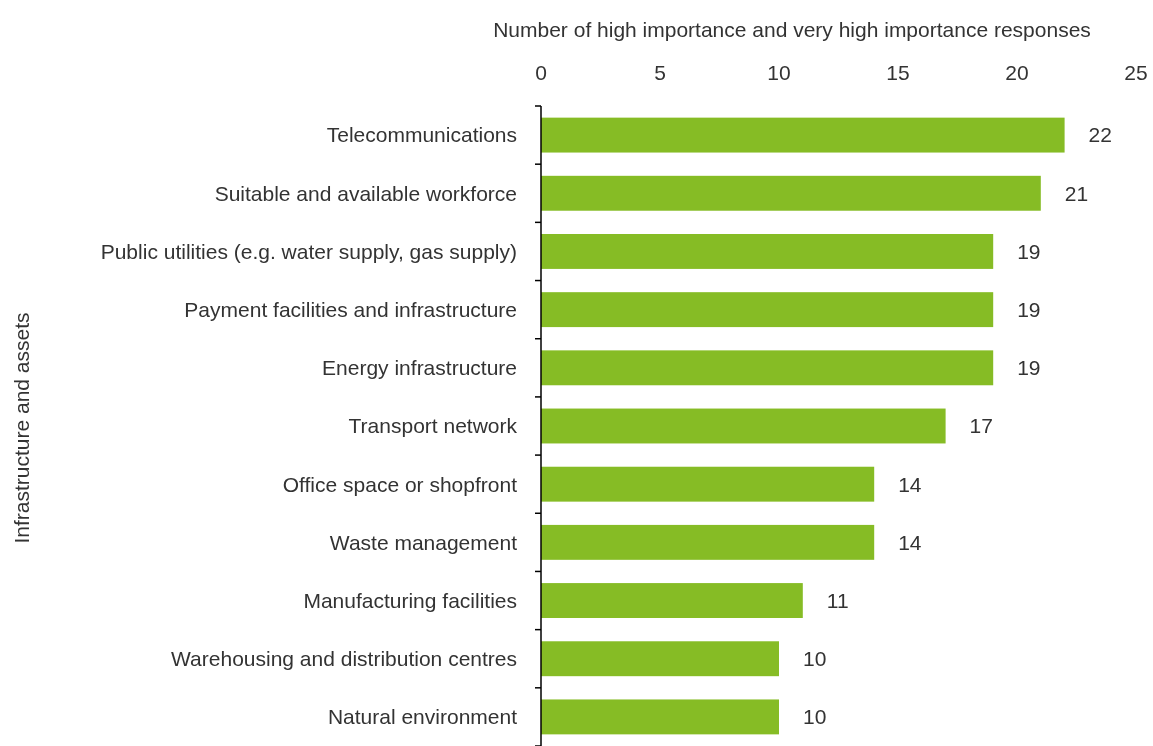 The width and height of the screenshot is (1153, 746). Describe the element at coordinates (365, 193) in the screenshot. I see `y-tick-label: Suitable and available workforce` at that location.